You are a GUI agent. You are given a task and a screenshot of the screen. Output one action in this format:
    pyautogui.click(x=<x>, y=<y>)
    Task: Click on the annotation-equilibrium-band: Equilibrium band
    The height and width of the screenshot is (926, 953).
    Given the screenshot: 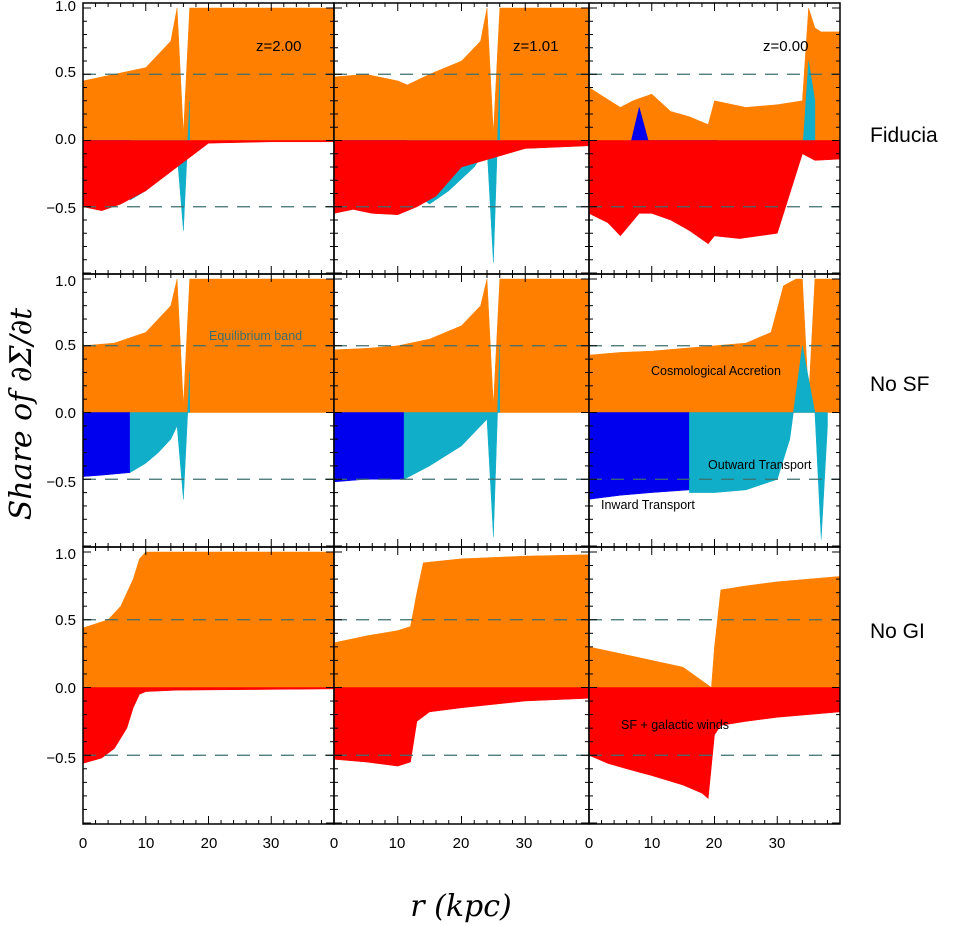 What is the action you would take?
    pyautogui.click(x=255, y=336)
    